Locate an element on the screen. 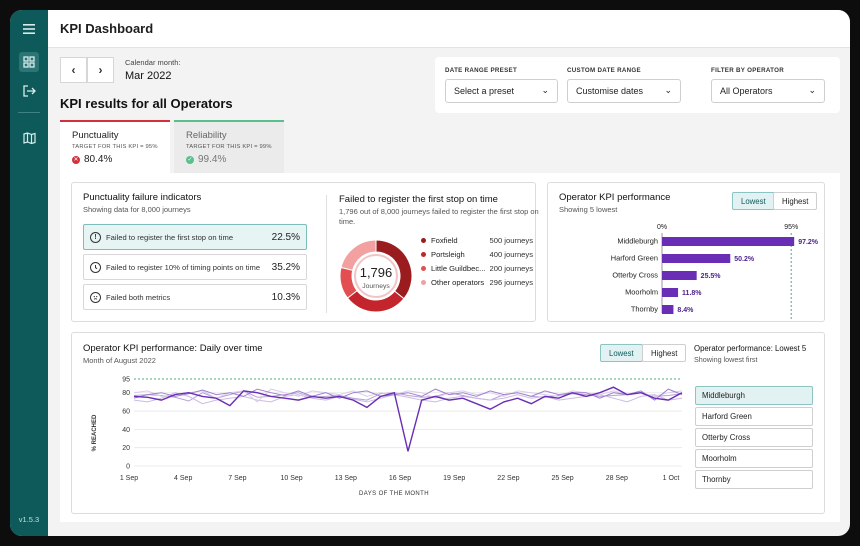 This screenshot has height=546, width=860. indicator-both: Failed both metrics 10.3% is located at coordinates (195, 297).